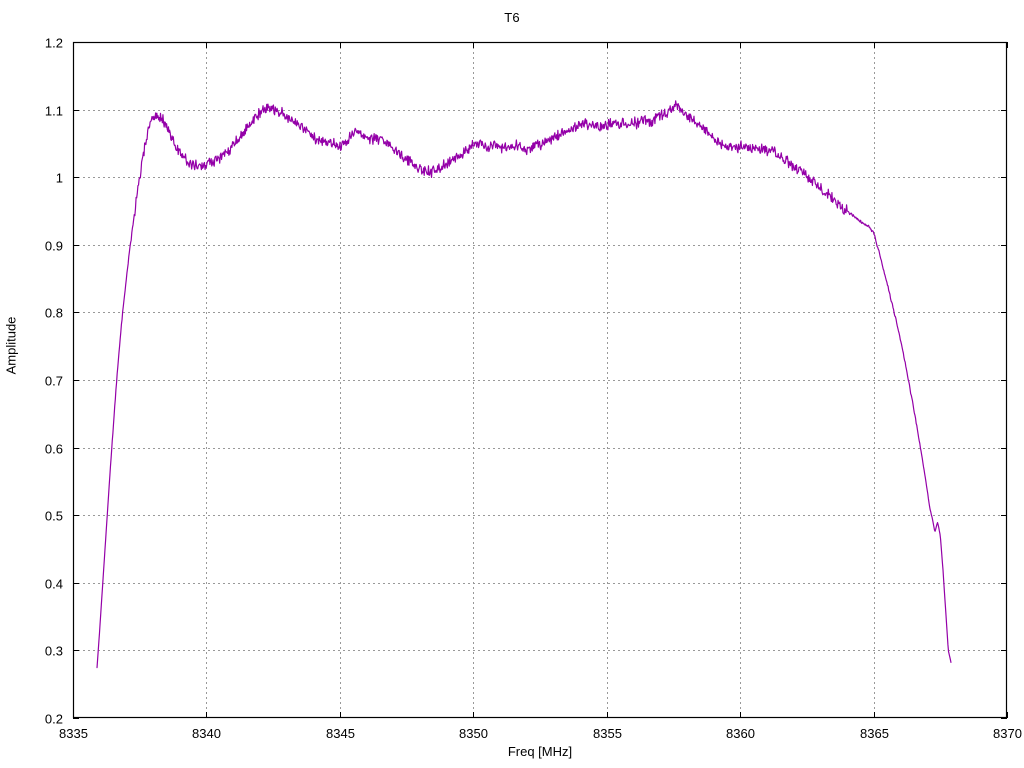  I want to click on y-tick-label: 1.1, so click(54, 111).